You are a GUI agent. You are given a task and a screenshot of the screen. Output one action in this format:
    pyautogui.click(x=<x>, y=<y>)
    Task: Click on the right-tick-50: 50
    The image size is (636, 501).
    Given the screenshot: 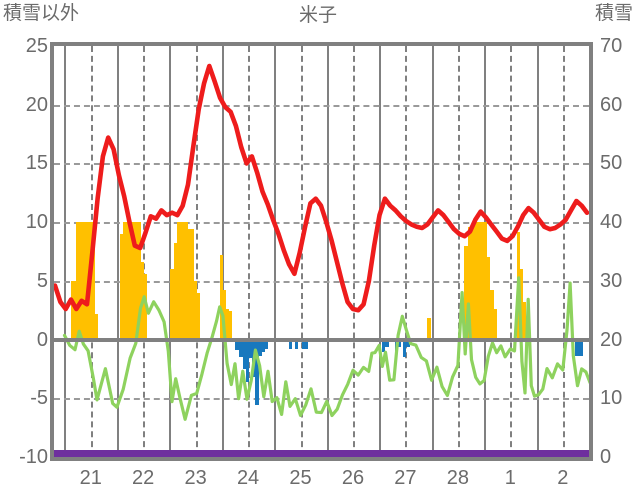 What is the action you would take?
    pyautogui.click(x=611, y=163)
    